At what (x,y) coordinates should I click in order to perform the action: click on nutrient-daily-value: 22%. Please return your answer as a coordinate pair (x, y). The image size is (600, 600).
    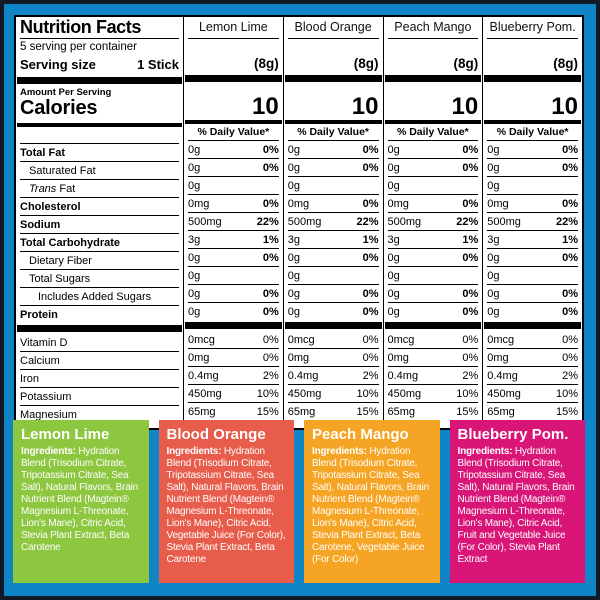
    Looking at the image, I should click on (367, 221).